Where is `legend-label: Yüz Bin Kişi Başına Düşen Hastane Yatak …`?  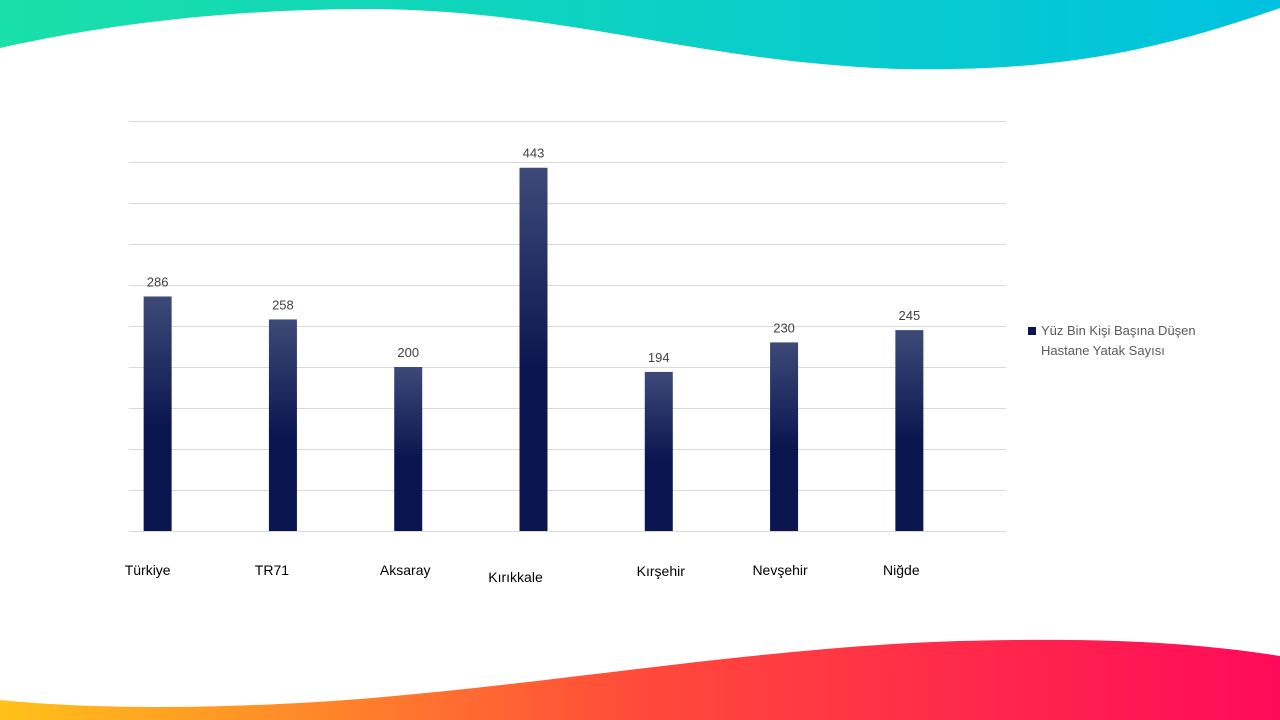
legend-label: Yüz Bin Kişi Başına Düşen Hastane Yatak … is located at coordinates (1118, 340).